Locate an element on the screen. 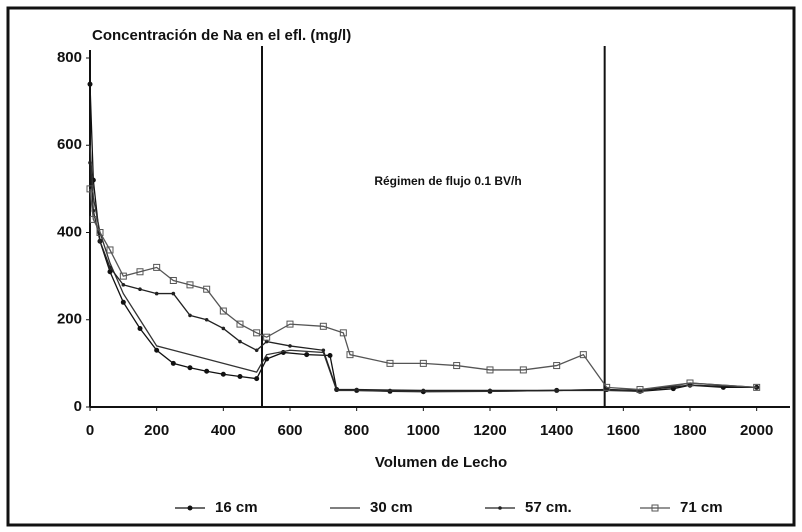 Image resolution: width=802 pixels, height=532 pixels. x-tick-label: 800 is located at coordinates (356, 430).